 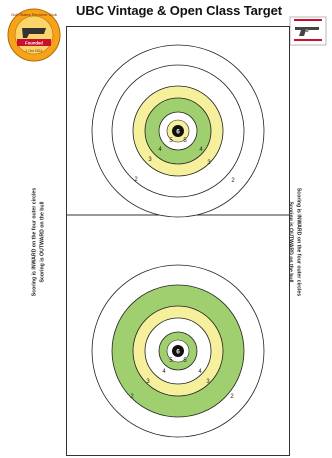 What do you see at coordinates (42, 242) in the screenshot?
I see `side-instruction-left-2: Scoring is OUTWARD on the bull` at bounding box center [42, 242].